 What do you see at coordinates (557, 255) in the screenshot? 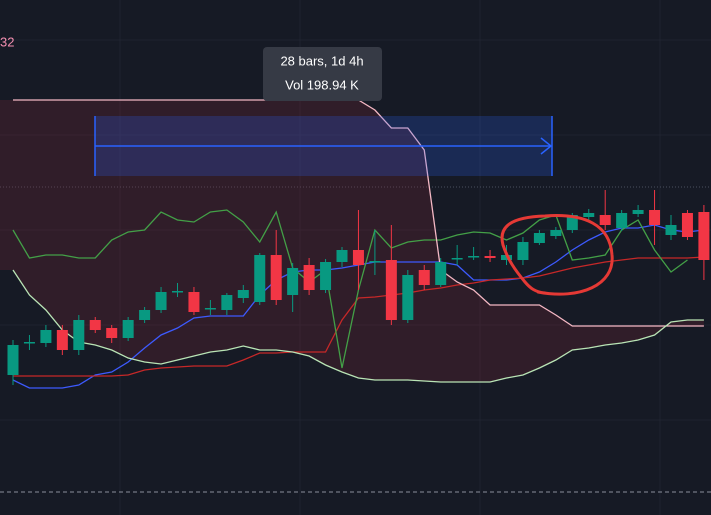
I see `hand-drawn-circle` at bounding box center [557, 255].